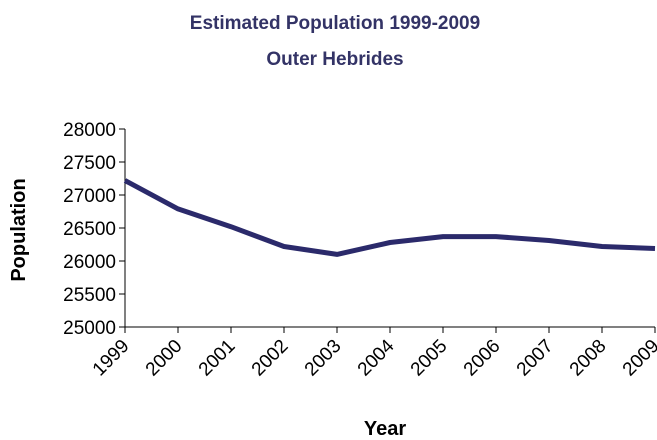 The height and width of the screenshot is (440, 657). Describe the element at coordinates (385, 429) in the screenshot. I see `x-axis-title: Year` at that location.